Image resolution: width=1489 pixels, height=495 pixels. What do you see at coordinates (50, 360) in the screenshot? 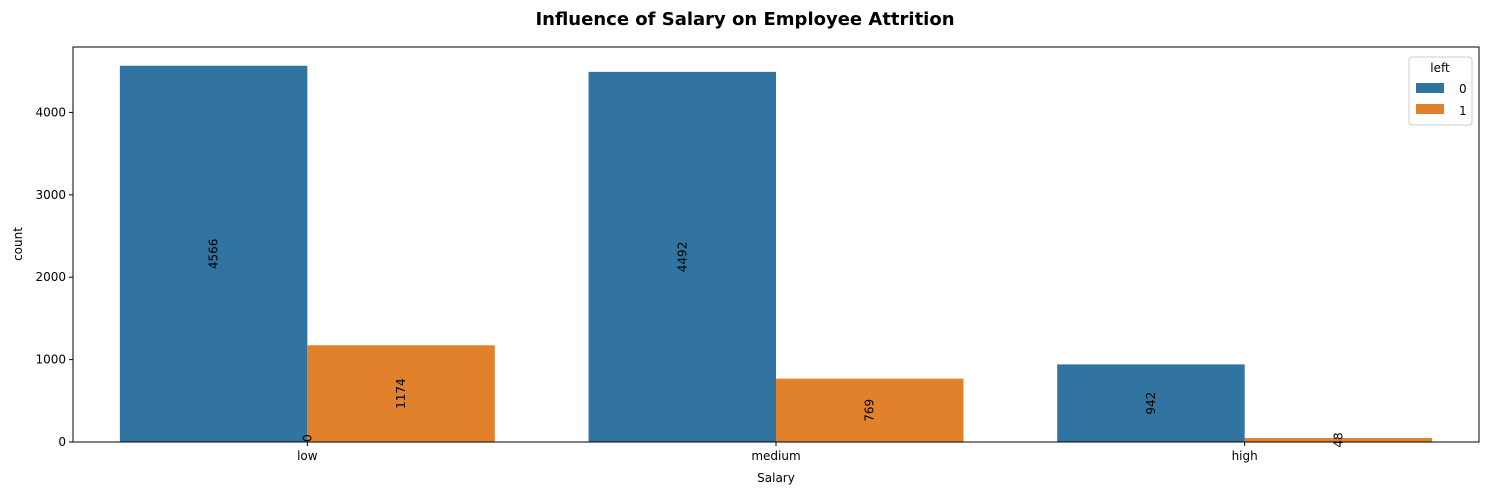
I see `y-tick-label: 1000` at bounding box center [50, 360].